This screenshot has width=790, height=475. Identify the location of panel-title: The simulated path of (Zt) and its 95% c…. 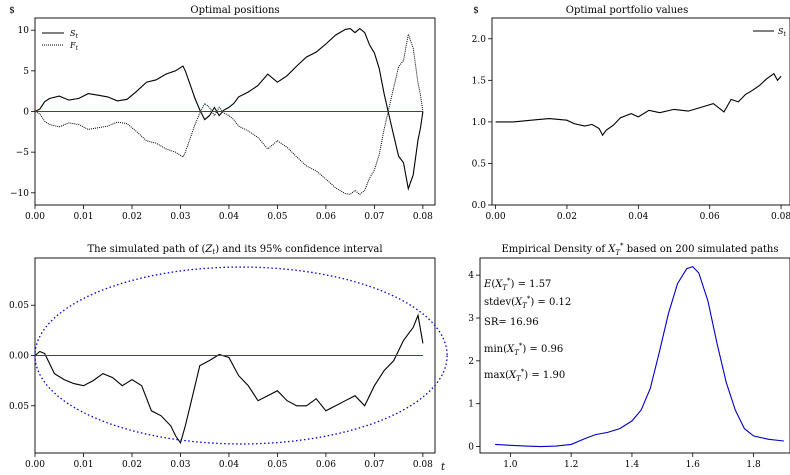
(234, 250).